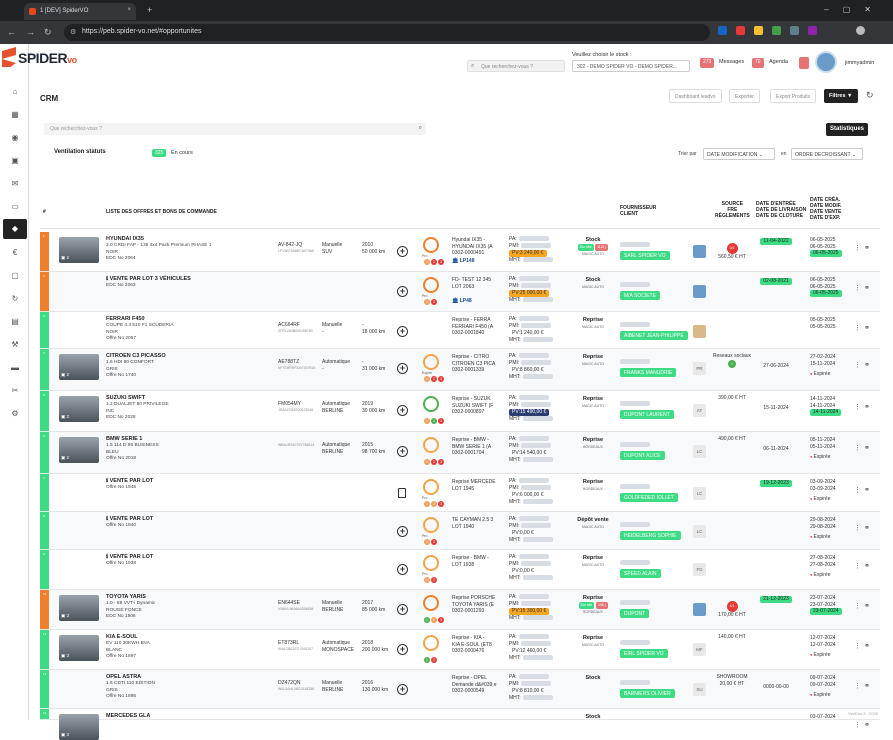  What do you see at coordinates (15, 390) in the screenshot?
I see `tools-icon: ✂` at bounding box center [15, 390].